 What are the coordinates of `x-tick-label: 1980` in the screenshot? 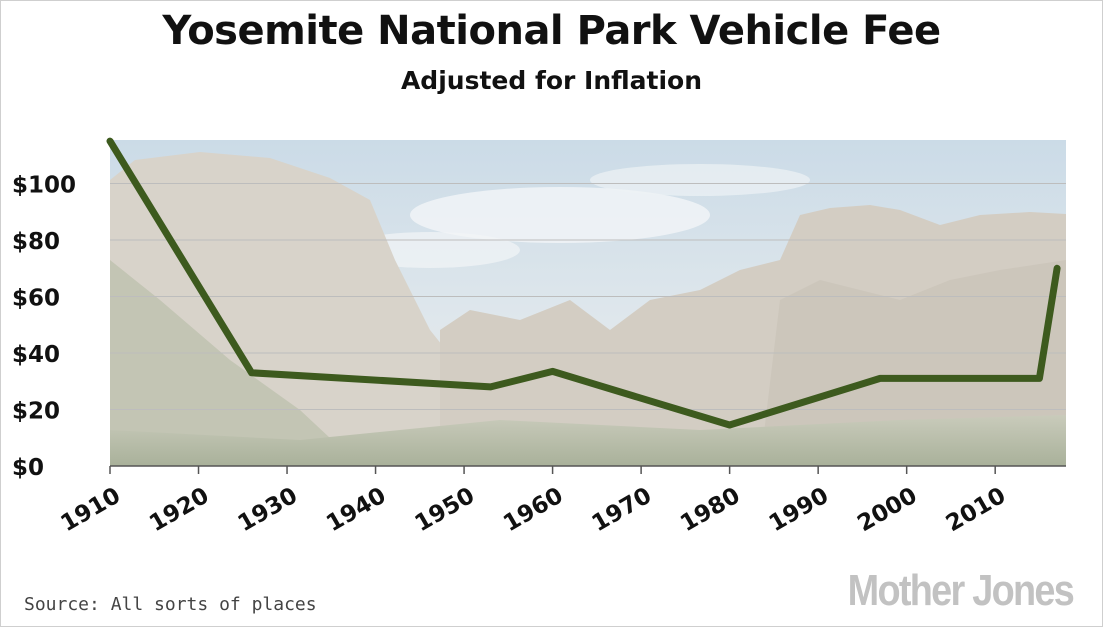 It's located at (710, 510).